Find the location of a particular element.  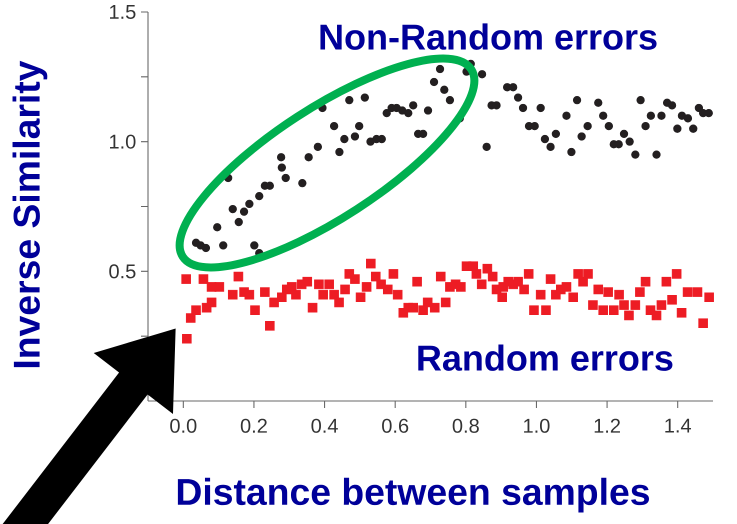

y-tick-label: 0.5 is located at coordinates (122, 271).